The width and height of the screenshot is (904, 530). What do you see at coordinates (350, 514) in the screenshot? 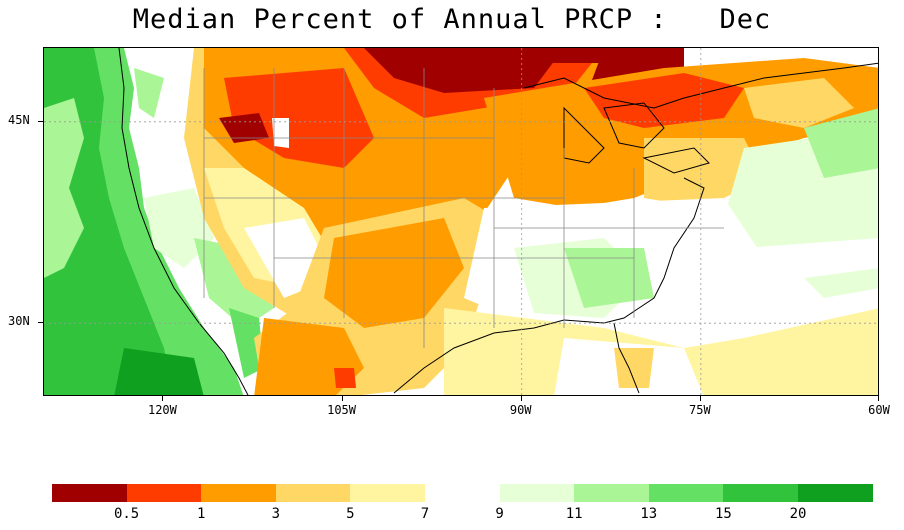
I see `colorbar-label: 5` at bounding box center [350, 514].